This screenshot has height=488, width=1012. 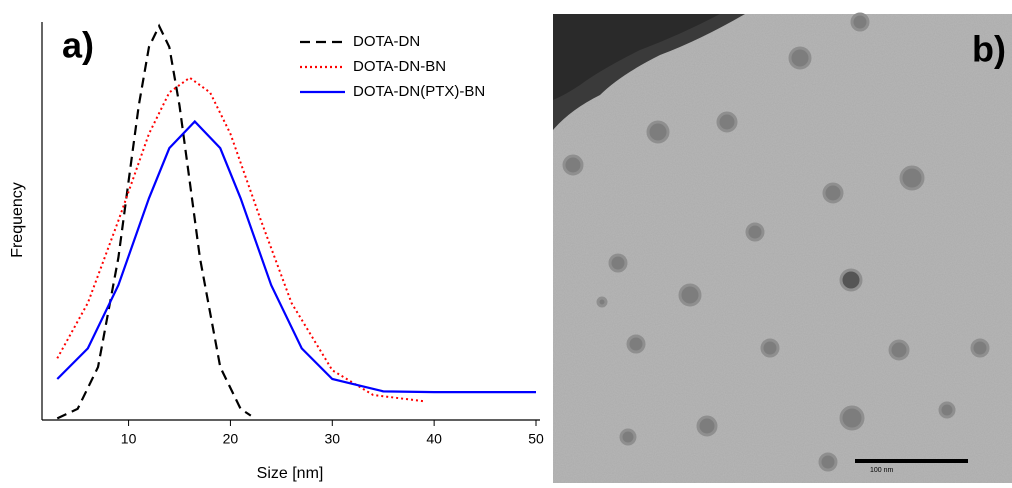 I want to click on x-axis-label: Size [nm], so click(x=290, y=473).